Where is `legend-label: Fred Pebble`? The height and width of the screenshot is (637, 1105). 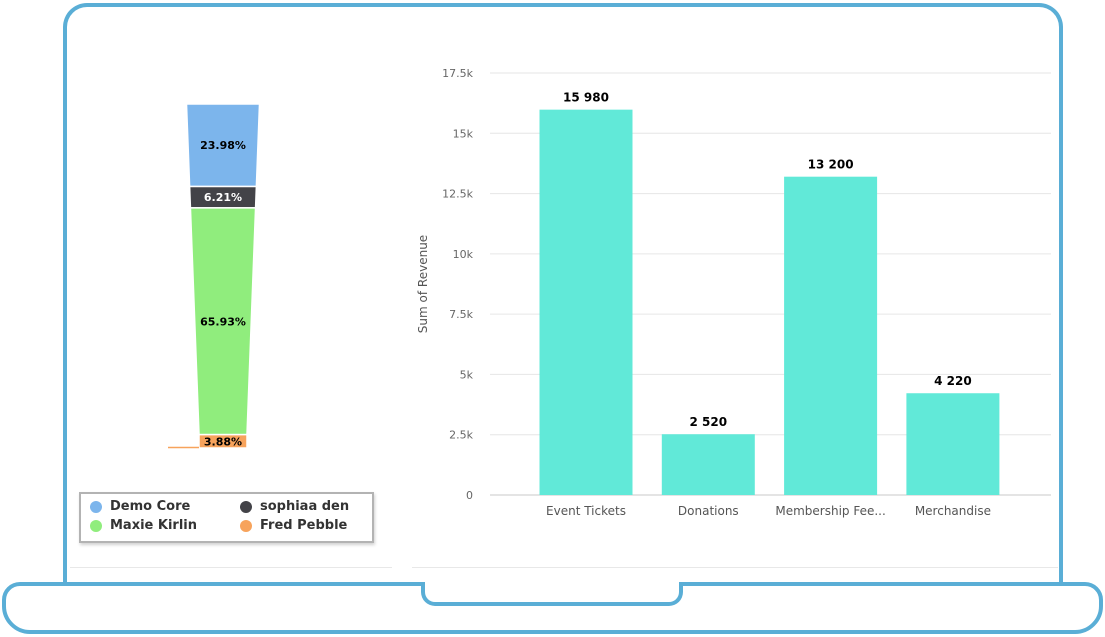 legend-label: Fred Pebble is located at coordinates (304, 525).